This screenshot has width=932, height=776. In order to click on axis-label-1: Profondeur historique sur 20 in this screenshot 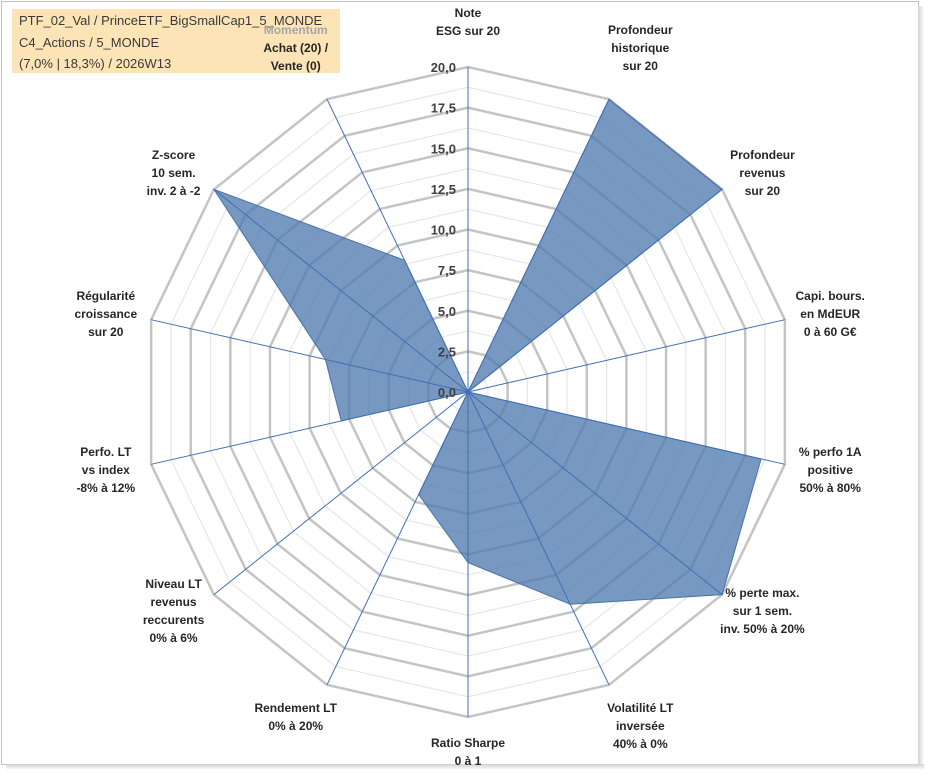, I will do `click(640, 48)`.